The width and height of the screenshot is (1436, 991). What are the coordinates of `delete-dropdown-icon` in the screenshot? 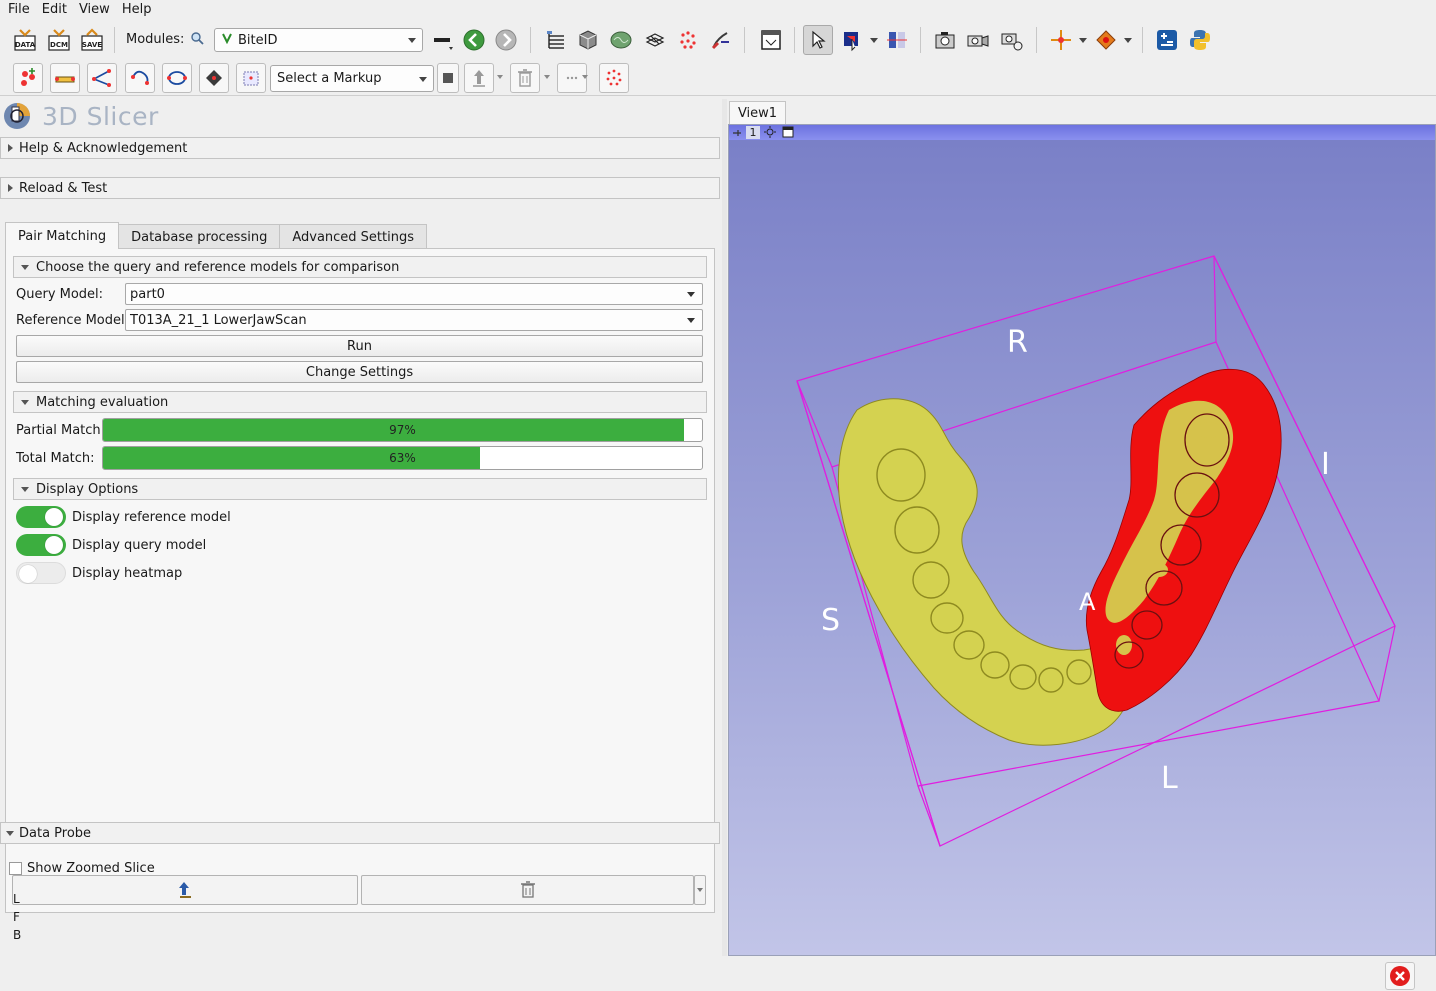 It's located at (547, 77).